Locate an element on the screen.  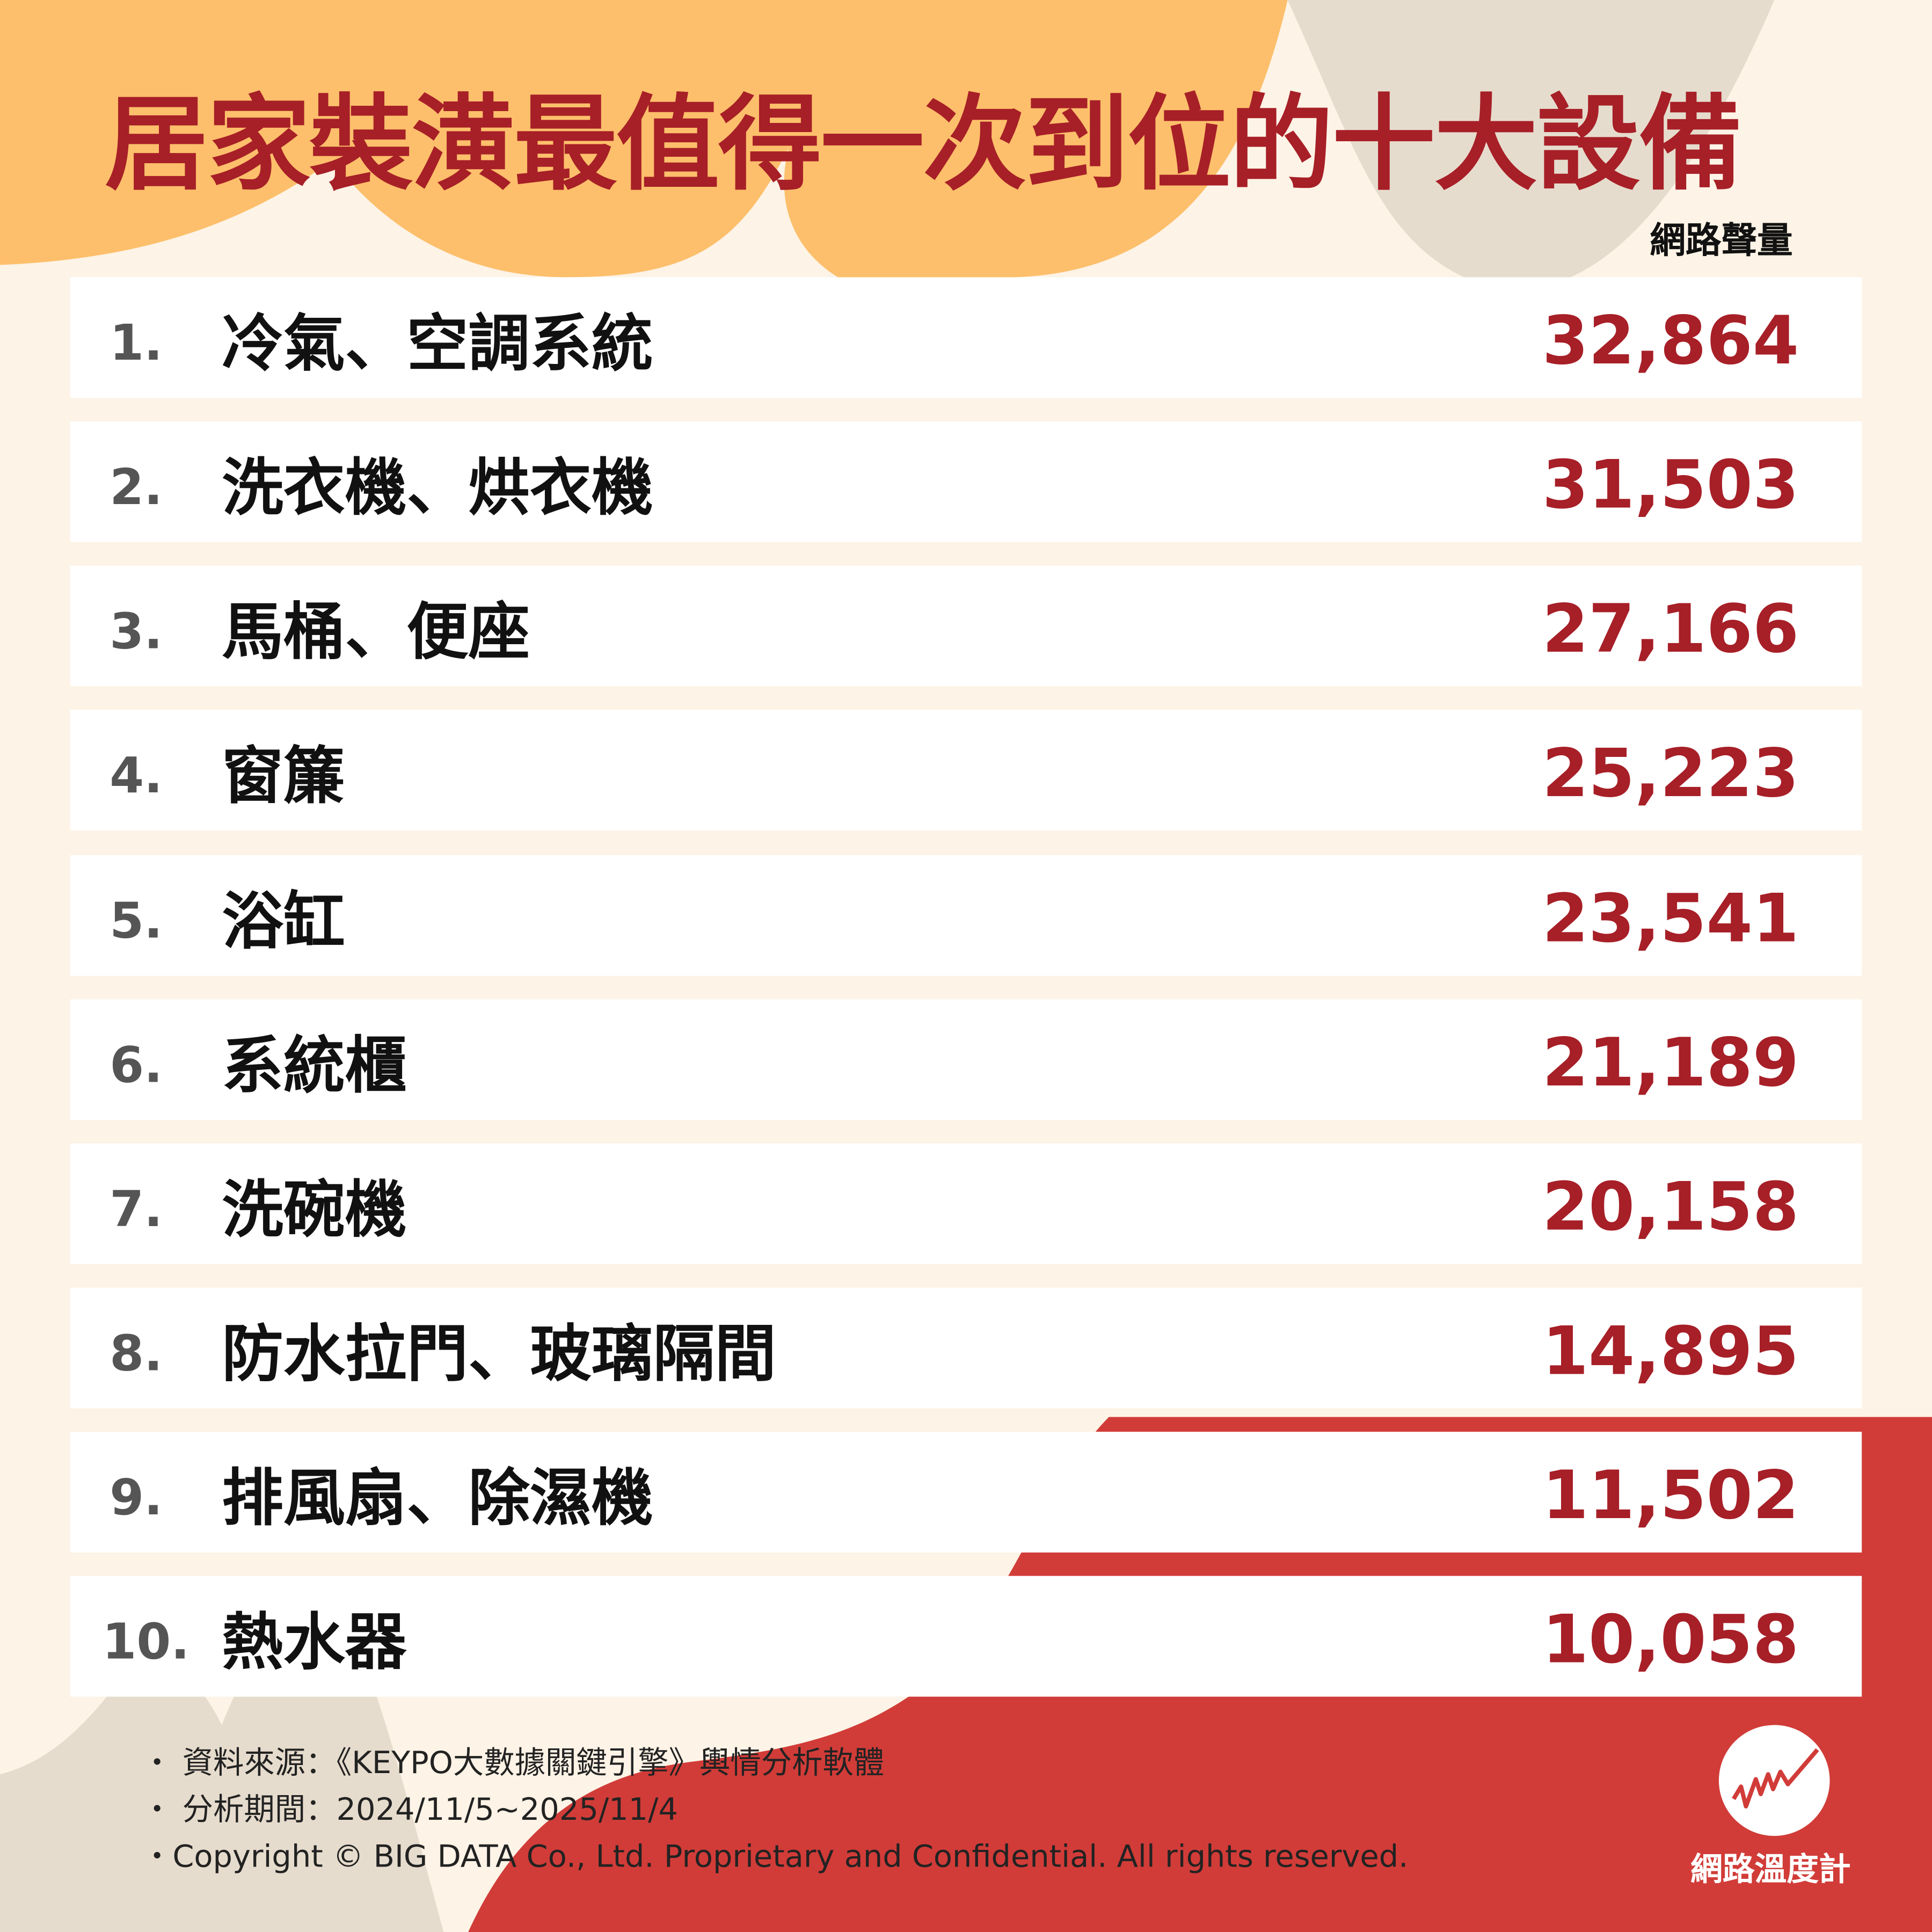
page-title: 居家裝潢最值得一次到位的十大設備 is located at coordinates (923, 144).